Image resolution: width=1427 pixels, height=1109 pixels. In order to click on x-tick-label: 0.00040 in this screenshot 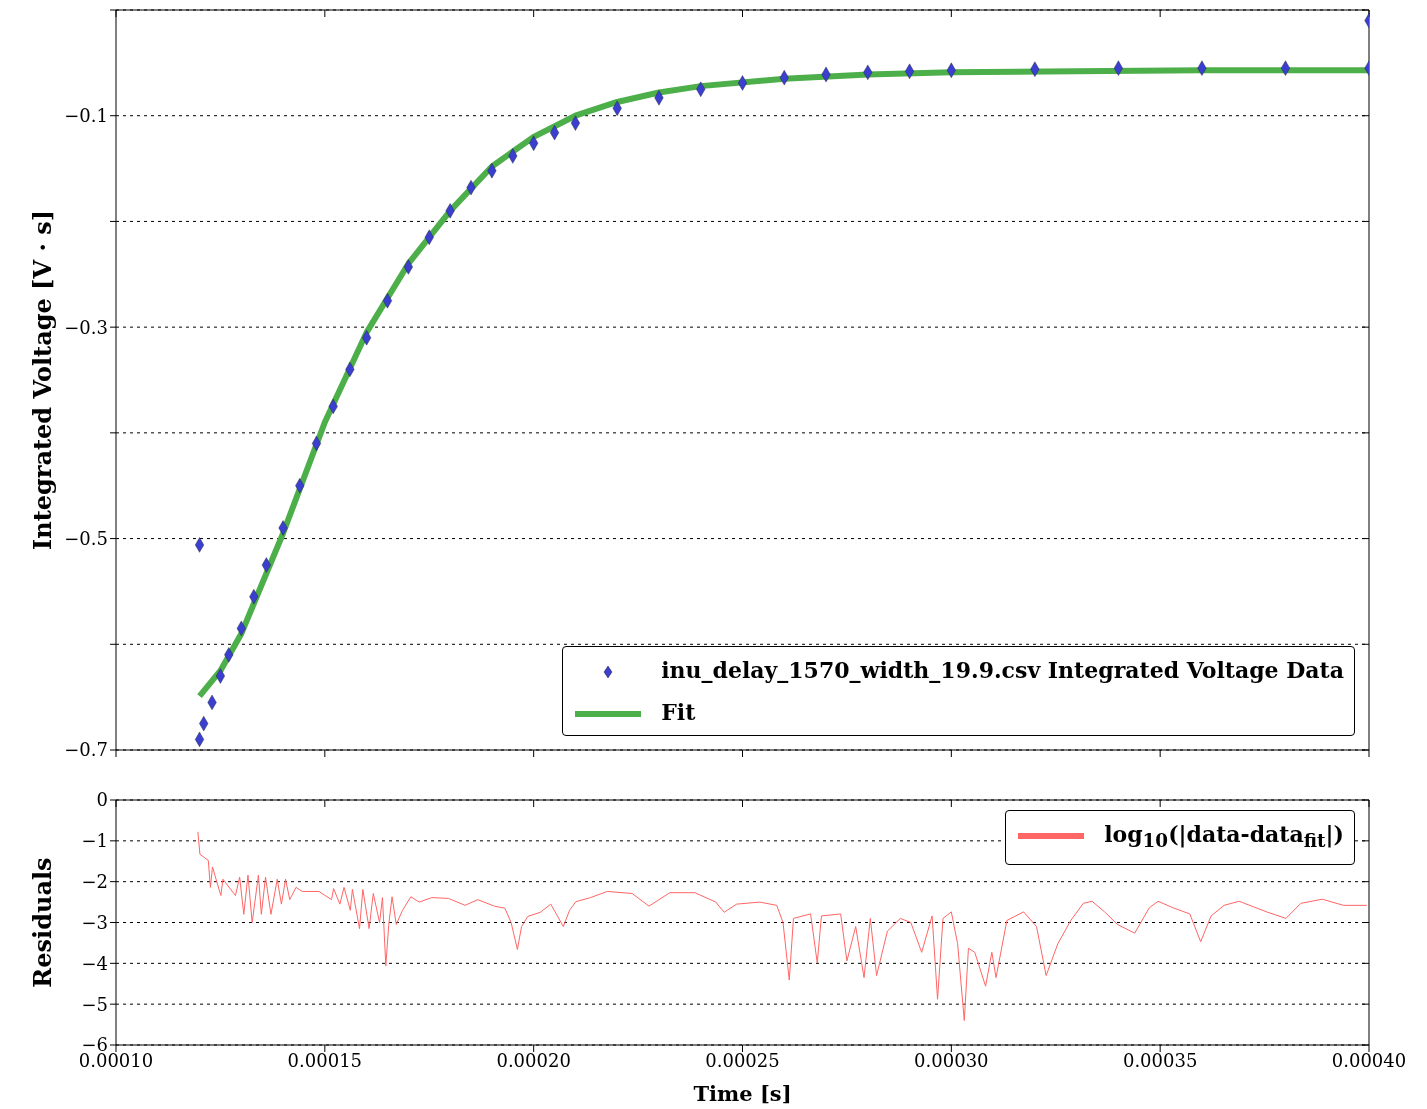, I will do `click(1369, 1060)`.